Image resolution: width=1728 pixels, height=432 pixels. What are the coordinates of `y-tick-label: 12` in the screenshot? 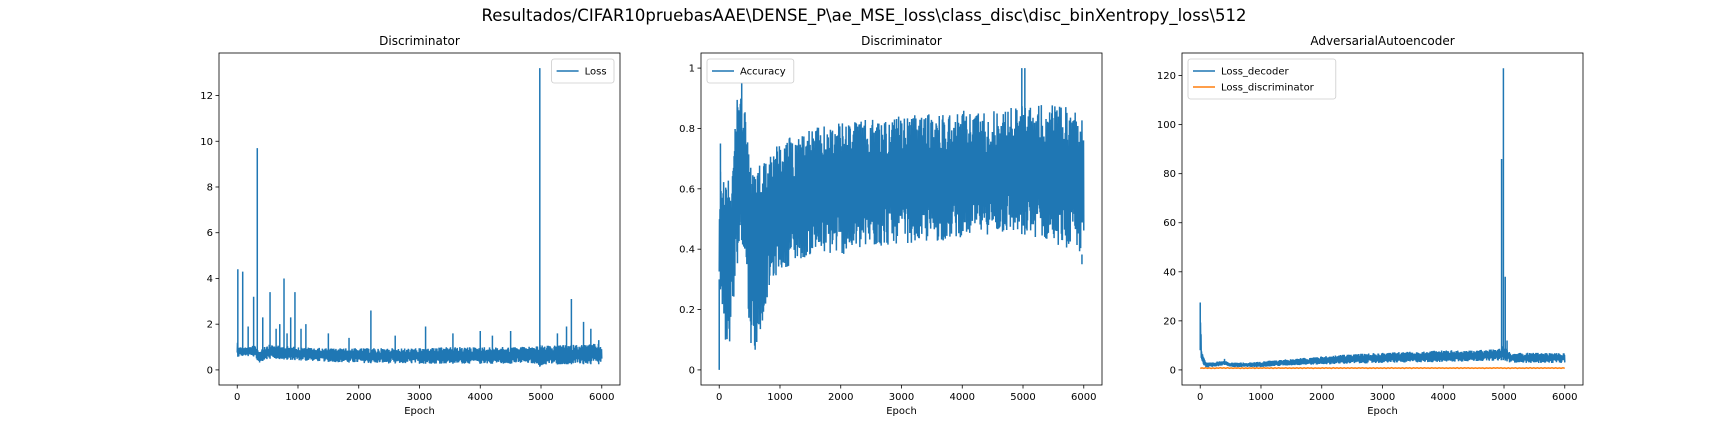 It's located at (206, 96).